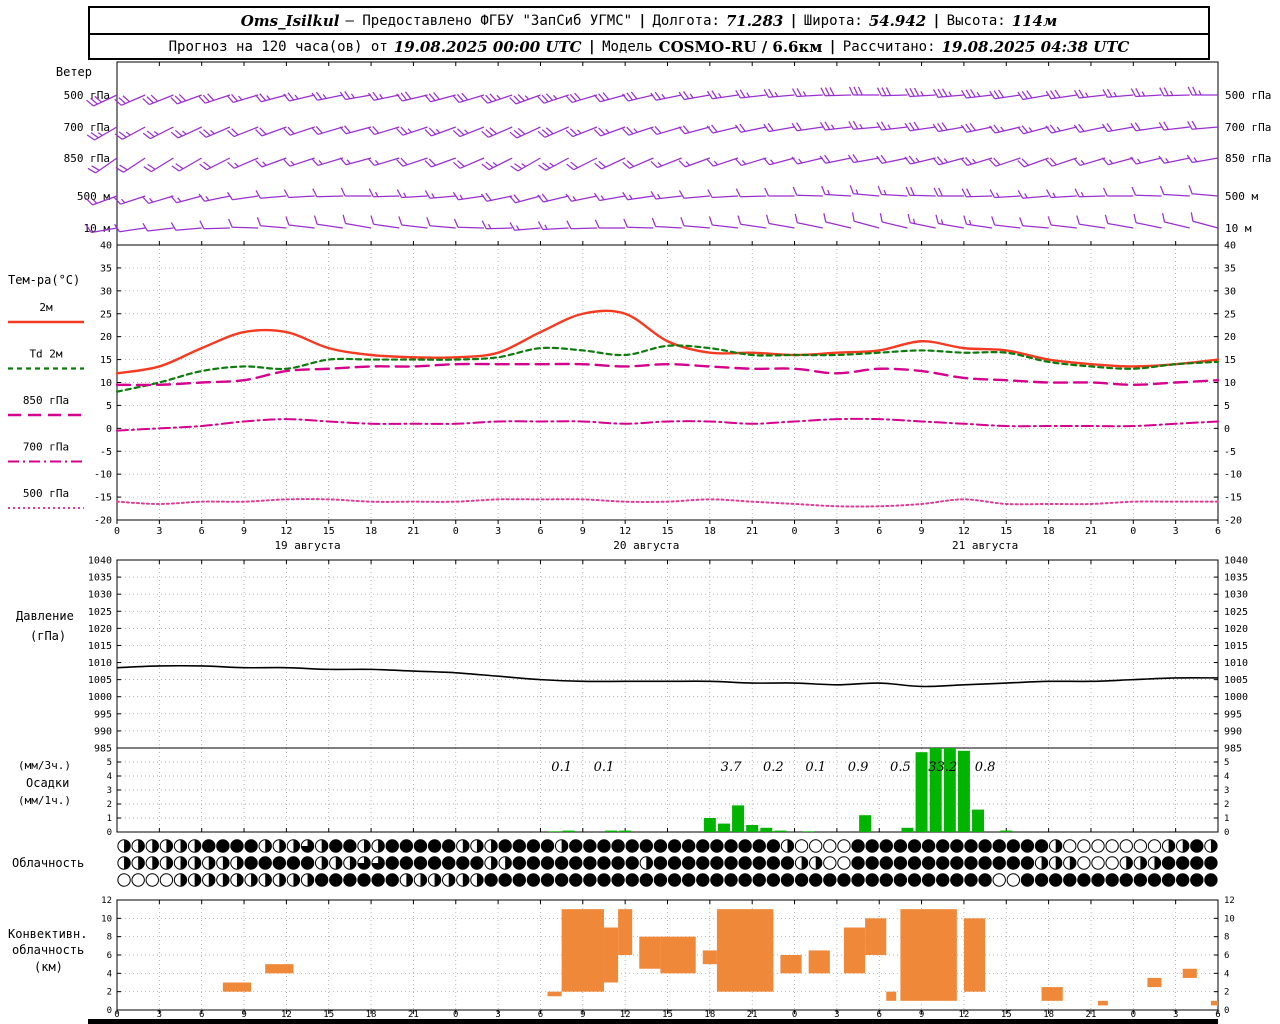 The width and height of the screenshot is (1280, 1024). What do you see at coordinates (740, 46) in the screenshot?
I see `model-value: COSMO-RU / 6.6км` at bounding box center [740, 46].